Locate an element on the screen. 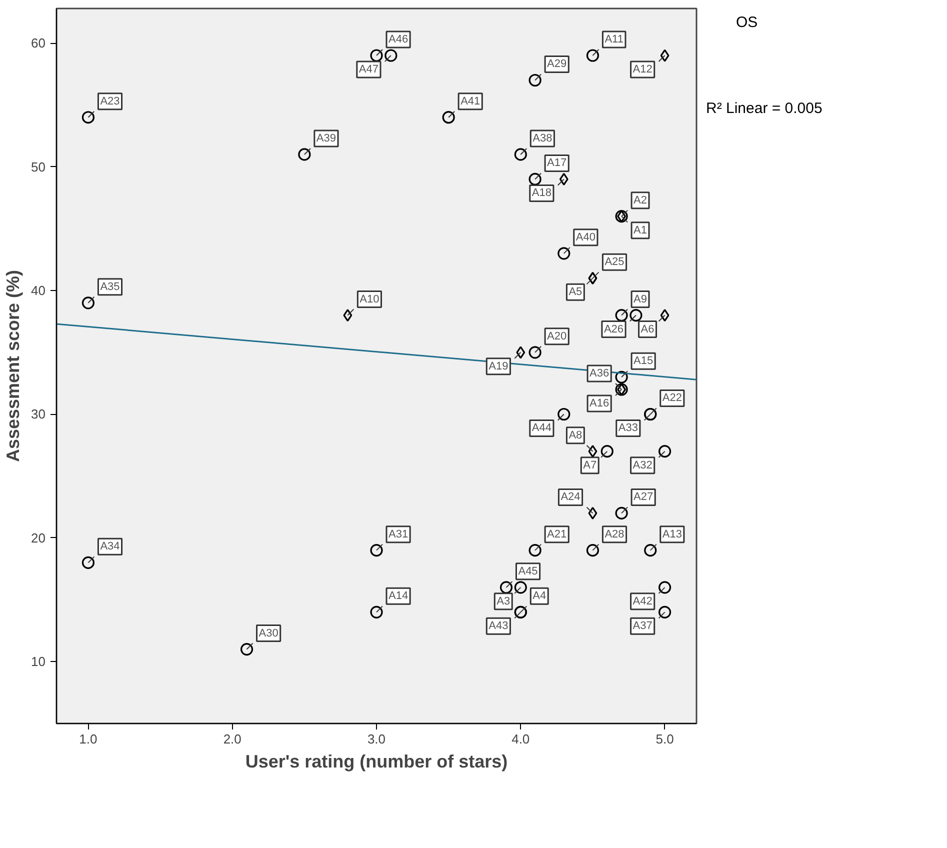  annotation: A14 is located at coordinates (398, 596).